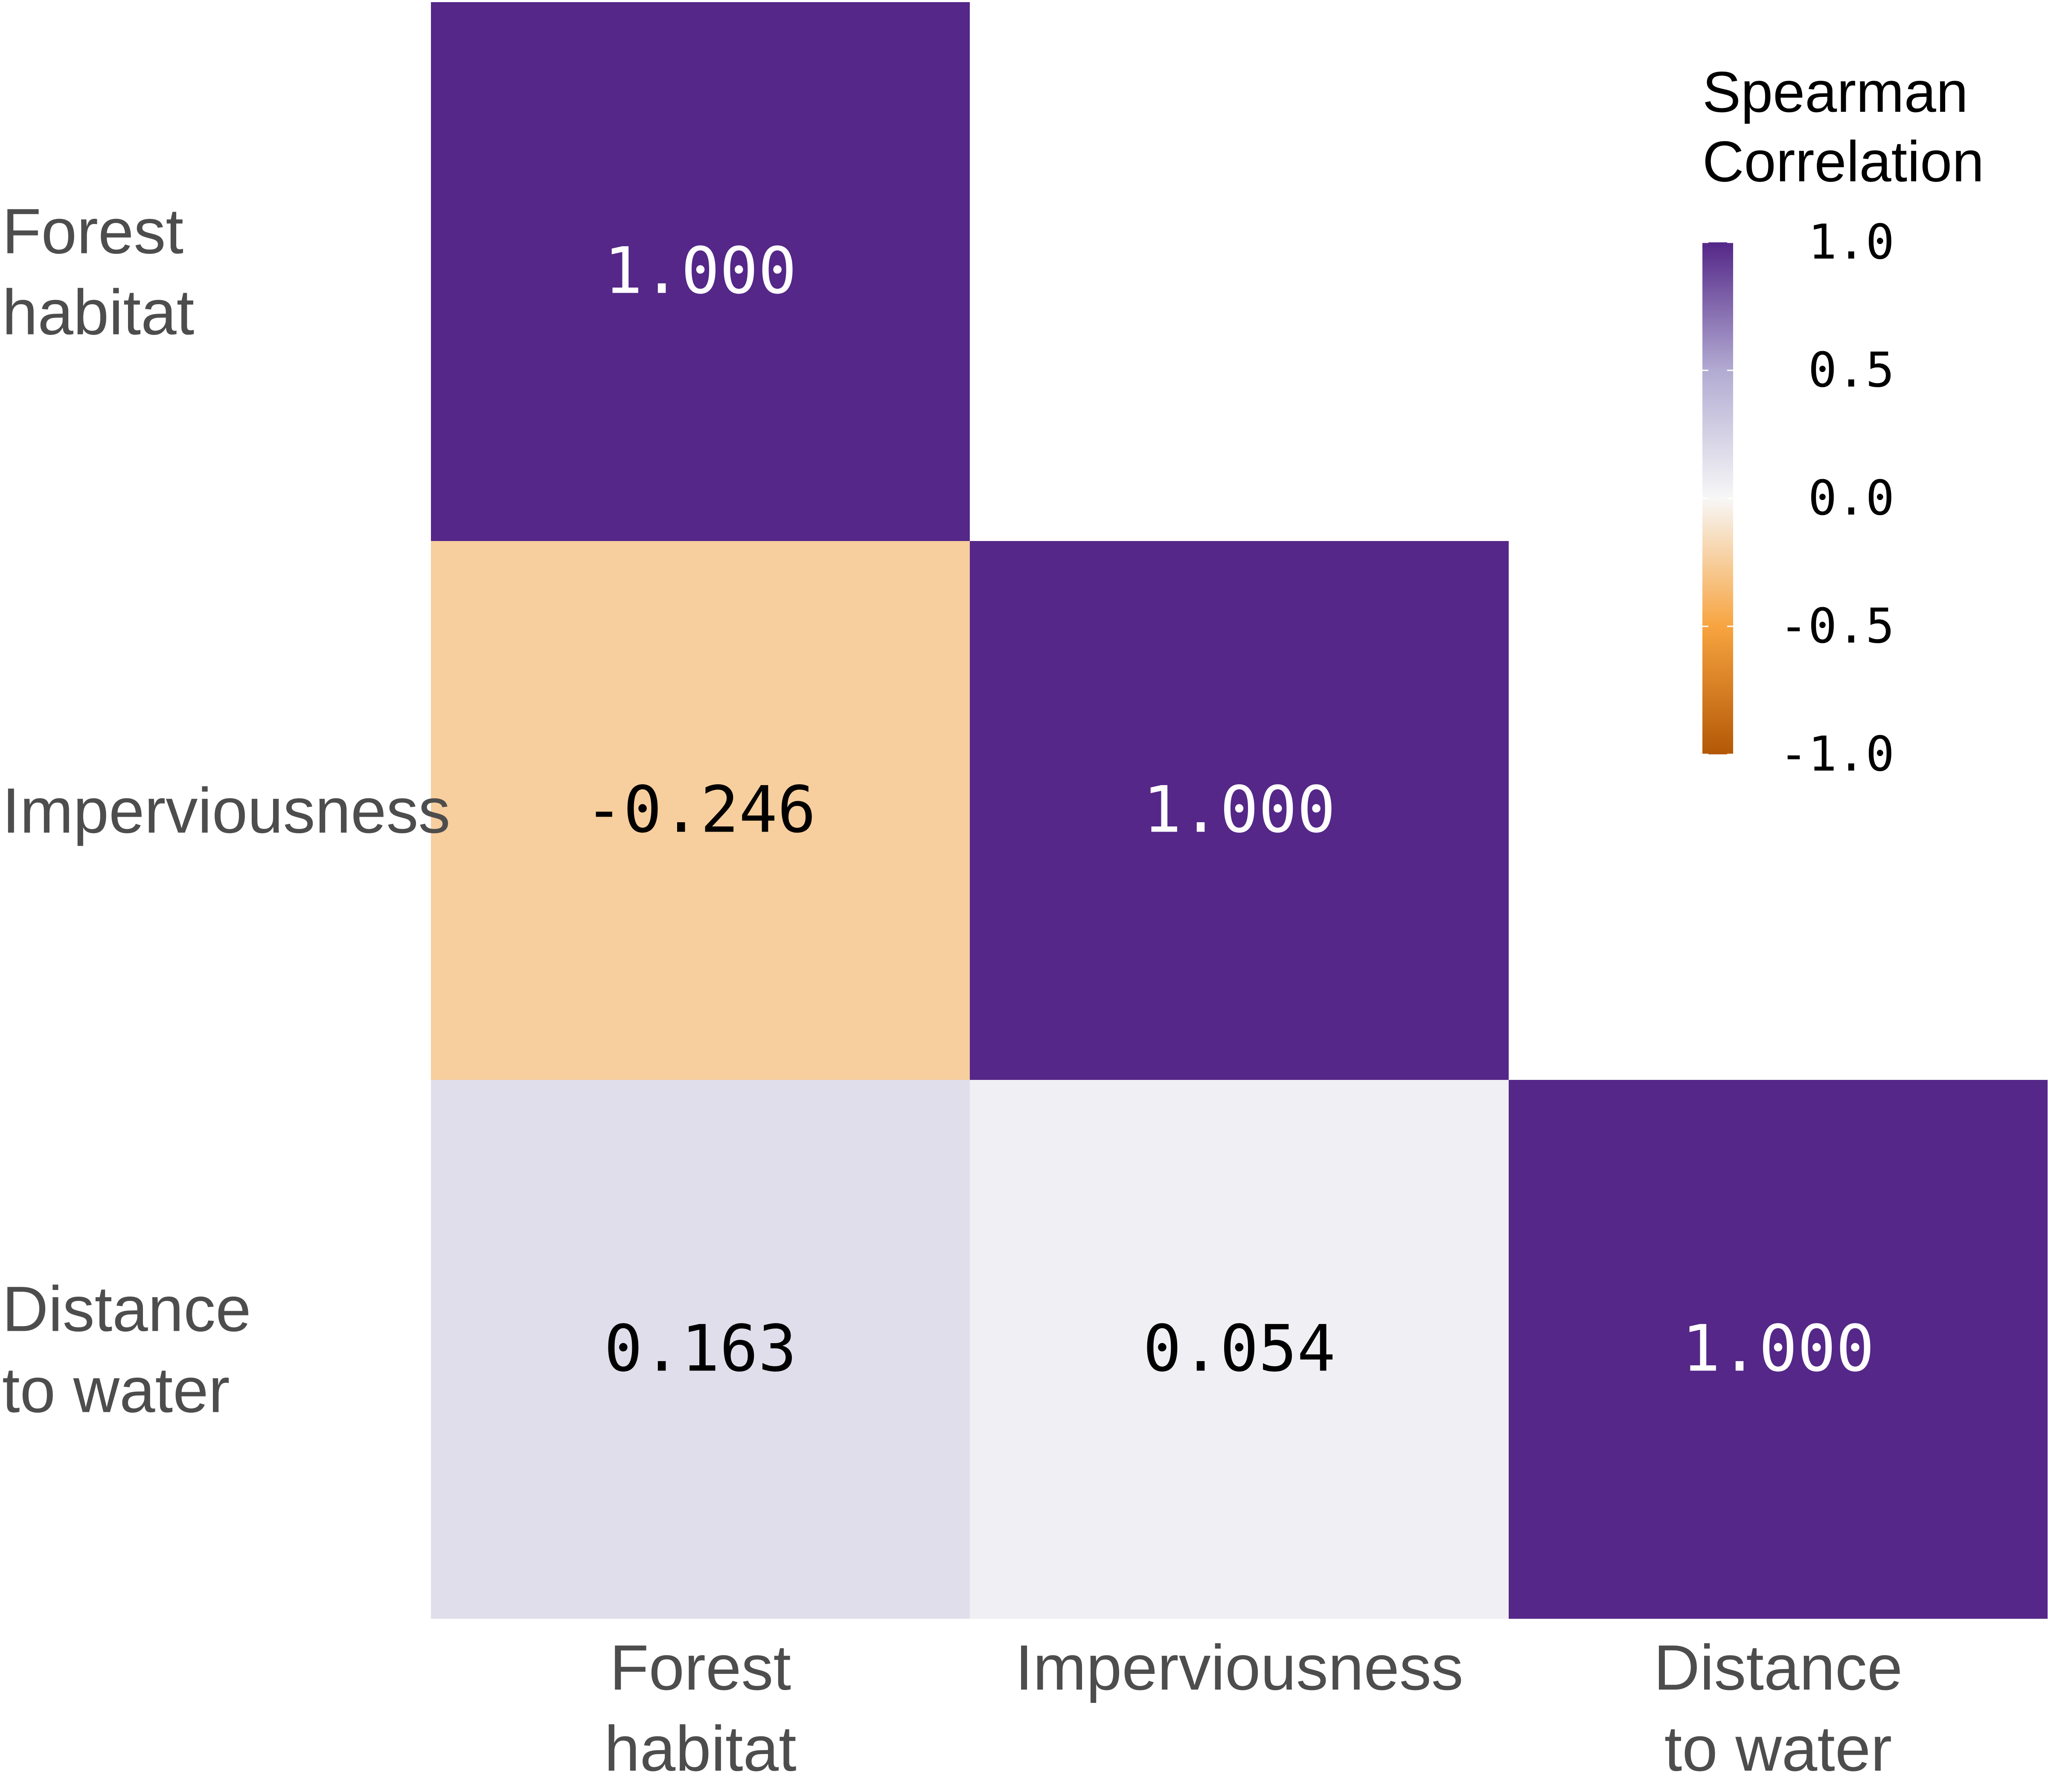  I want to click on row-label-imperviousness: Imperviousness, so click(226, 811).